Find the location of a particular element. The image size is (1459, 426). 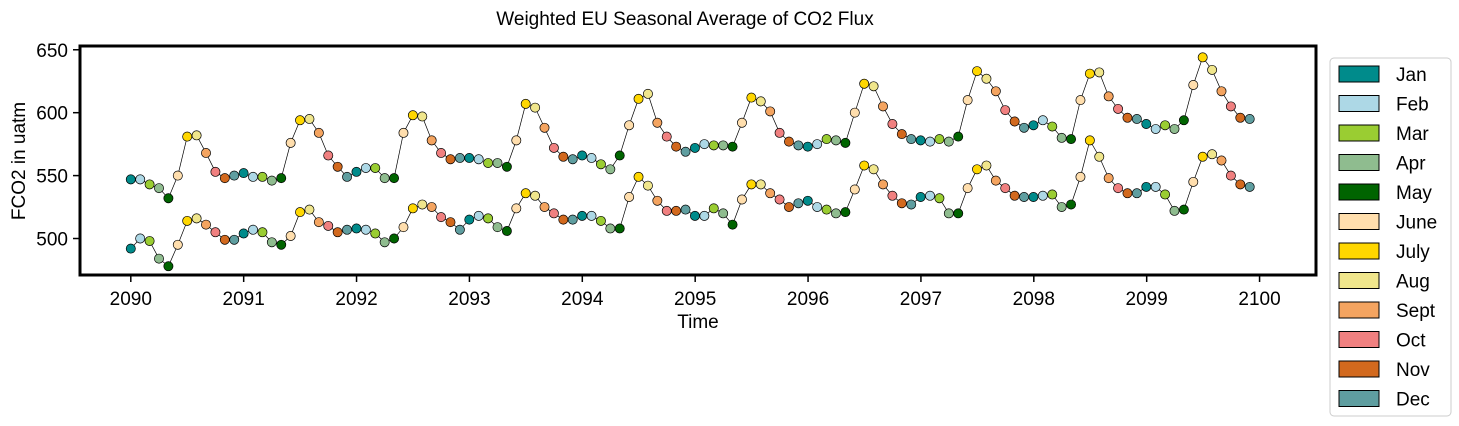

legend-label: Dec is located at coordinates (1413, 400).